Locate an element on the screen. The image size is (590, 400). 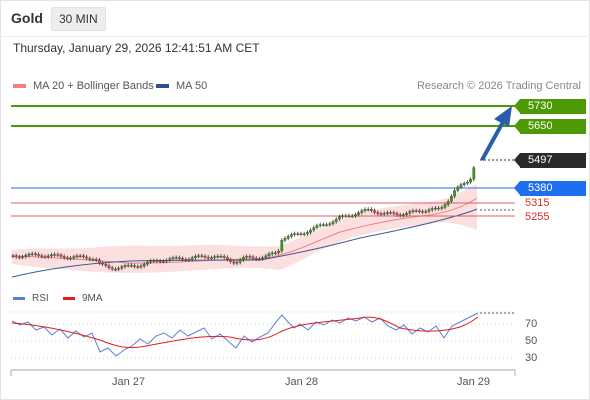
rsi-level-30: 30 is located at coordinates (531, 358).